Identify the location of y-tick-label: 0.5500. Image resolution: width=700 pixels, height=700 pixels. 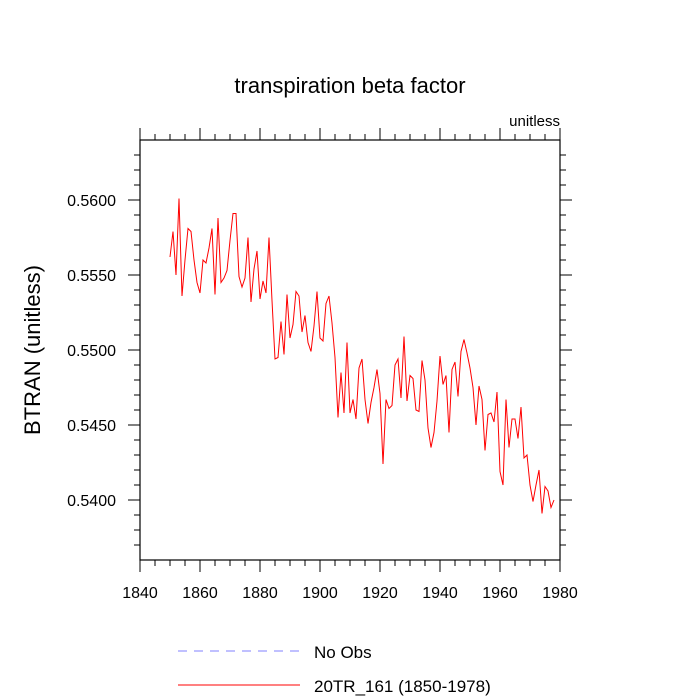
(91, 351).